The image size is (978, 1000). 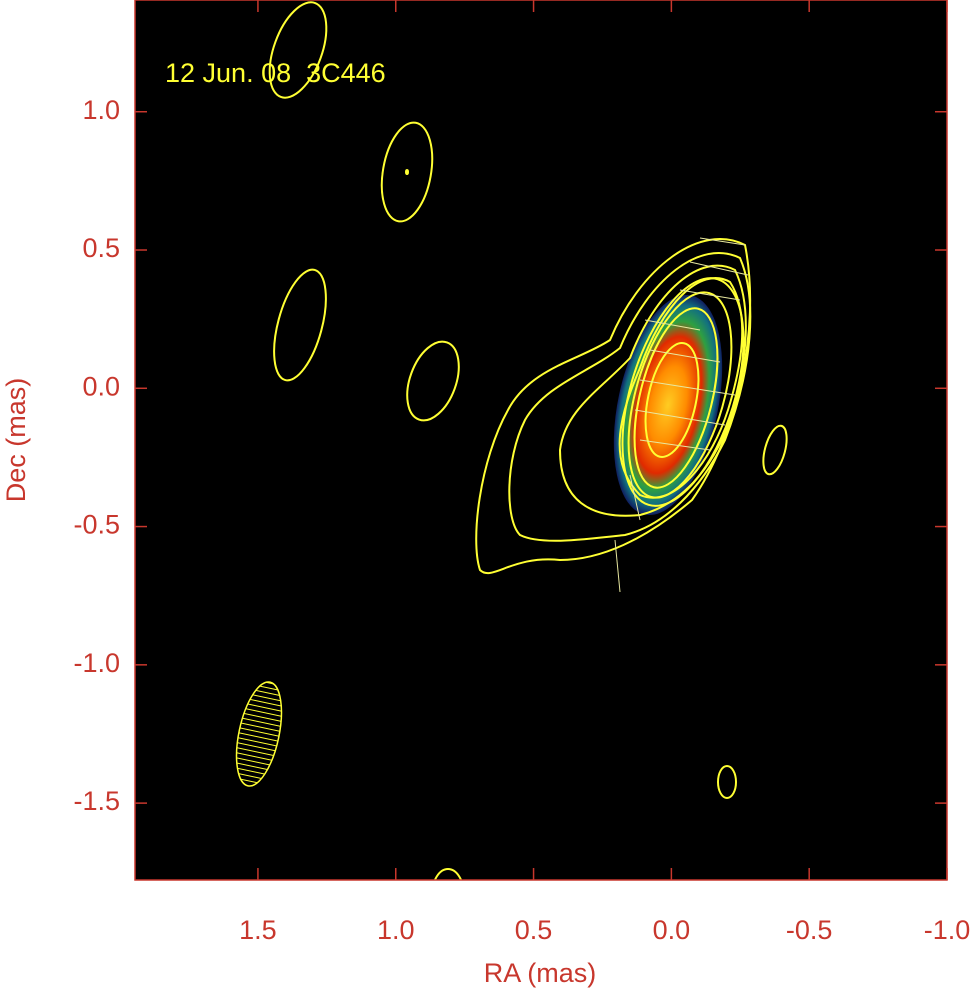 I want to click on y-tick-label: 1.0, so click(x=101, y=110).